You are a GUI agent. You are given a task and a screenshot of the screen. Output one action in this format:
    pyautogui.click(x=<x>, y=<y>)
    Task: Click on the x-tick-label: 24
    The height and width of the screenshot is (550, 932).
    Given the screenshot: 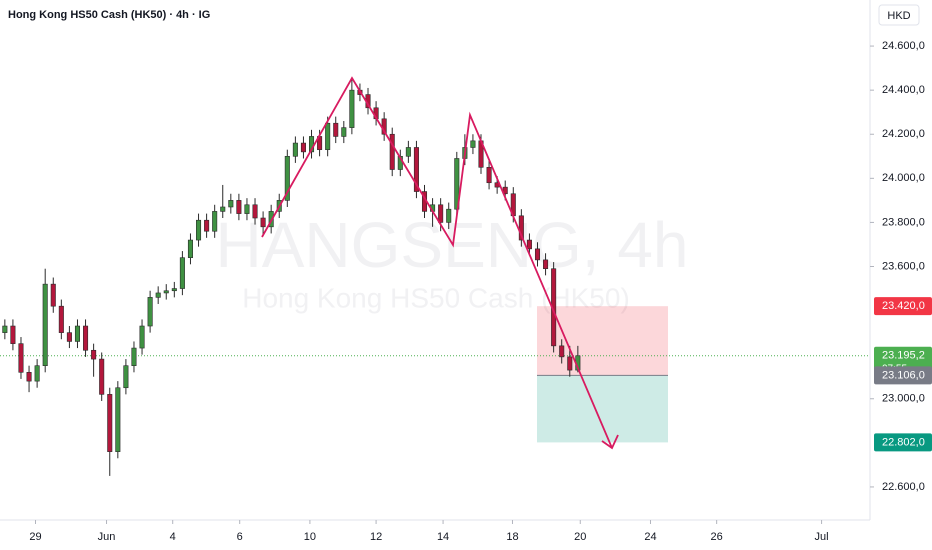 What is the action you would take?
    pyautogui.click(x=650, y=537)
    